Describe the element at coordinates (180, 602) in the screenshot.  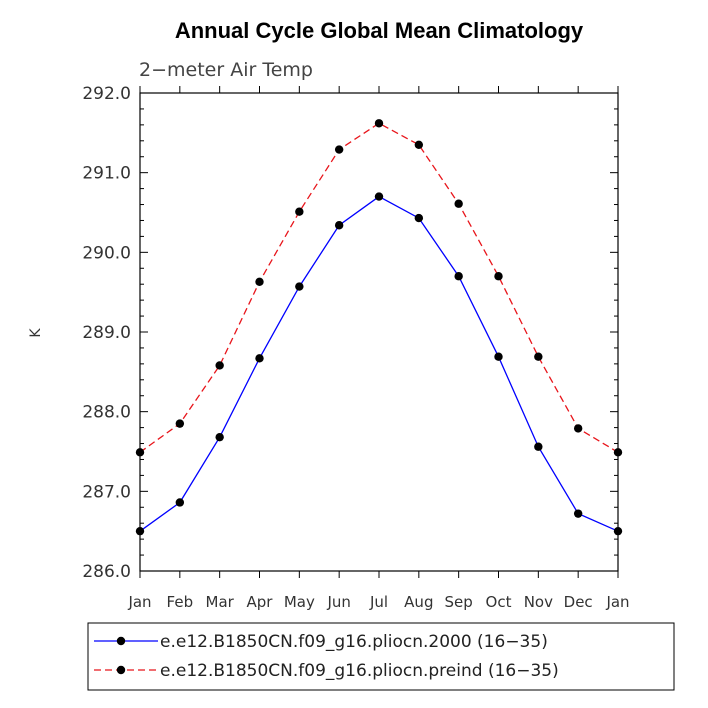
I see `x-tick-label: Feb` at that location.